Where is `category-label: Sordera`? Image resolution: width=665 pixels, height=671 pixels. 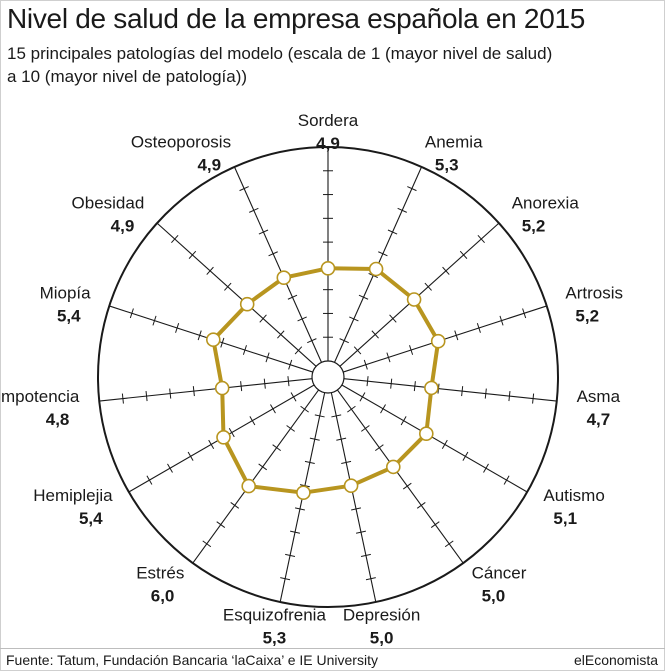 category-label: Sordera is located at coordinates (328, 120).